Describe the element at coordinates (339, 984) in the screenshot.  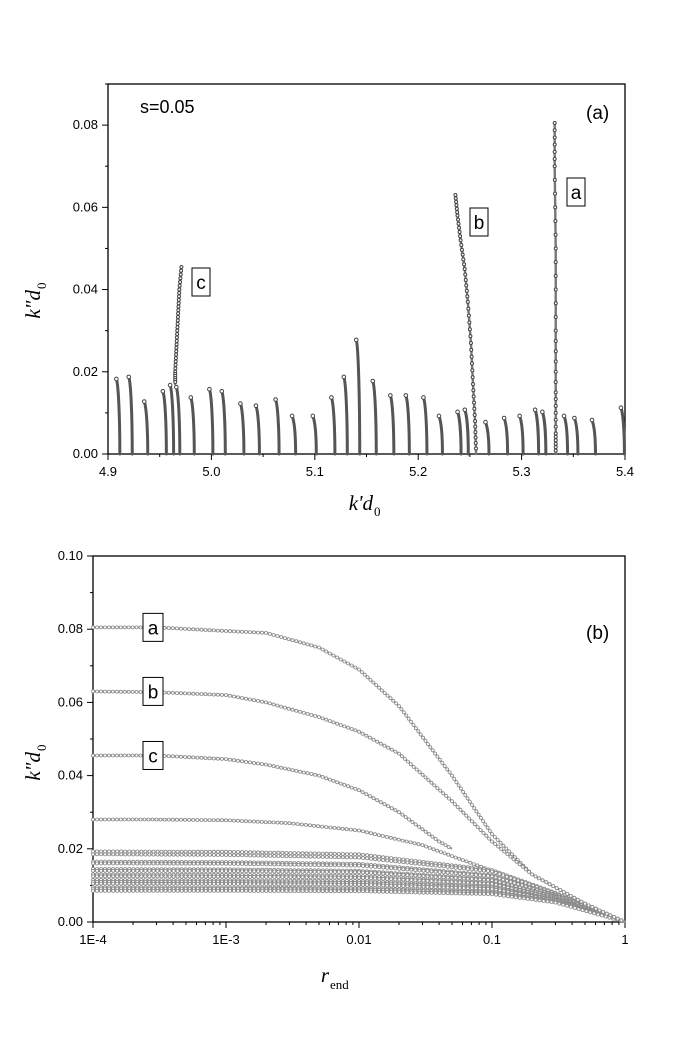
I see `panel-b-xlabel-sub: end` at that location.